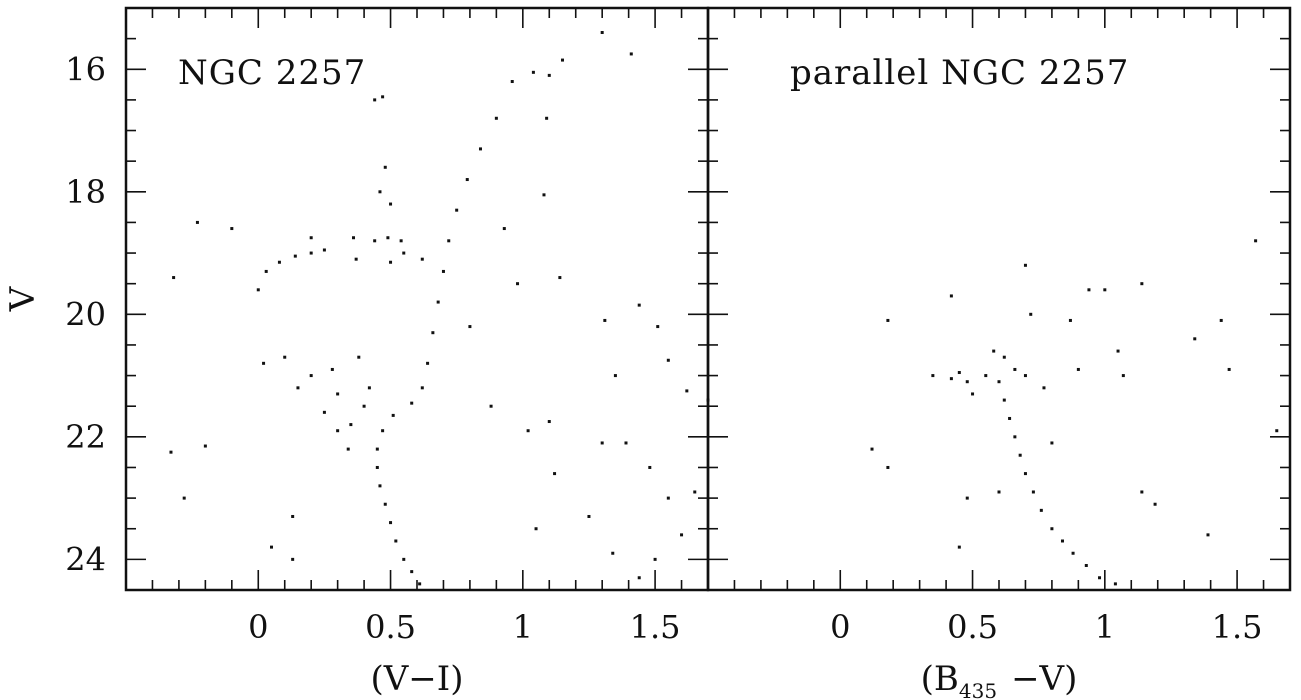 This screenshot has width=1301, height=700. I want to click on right-x-axis-label-rest: −V), so click(1044, 679).